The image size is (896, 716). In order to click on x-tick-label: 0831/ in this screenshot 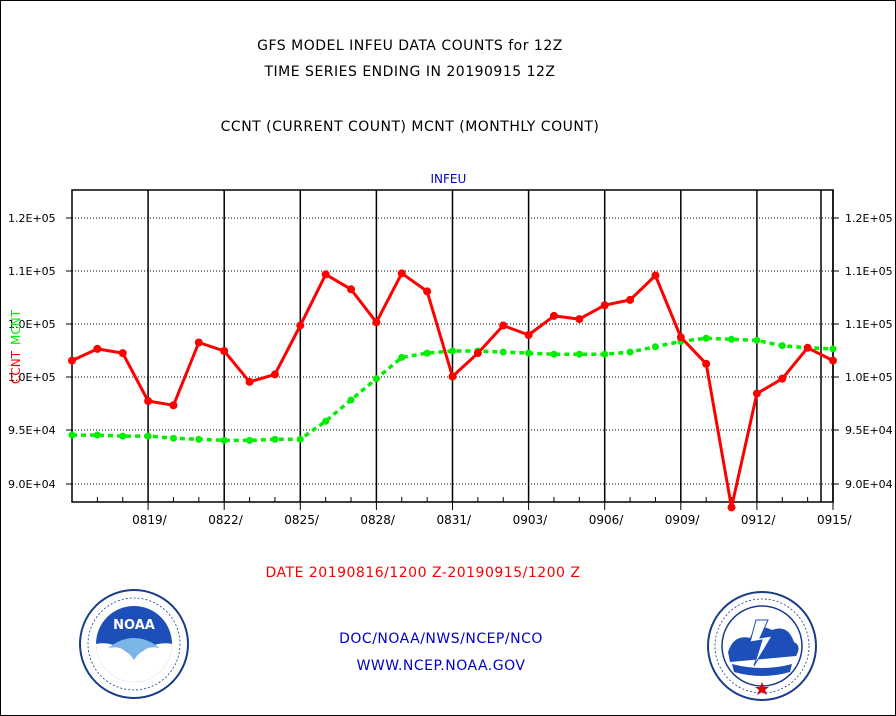, I will do `click(455, 520)`.